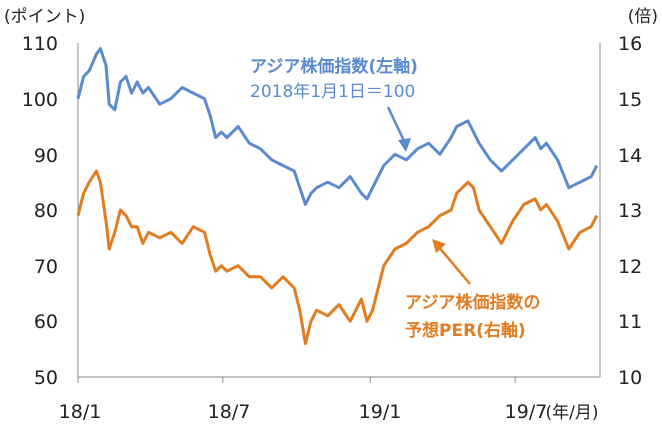  What do you see at coordinates (40, 44) in the screenshot?
I see `left-tick-label: 110` at bounding box center [40, 44].